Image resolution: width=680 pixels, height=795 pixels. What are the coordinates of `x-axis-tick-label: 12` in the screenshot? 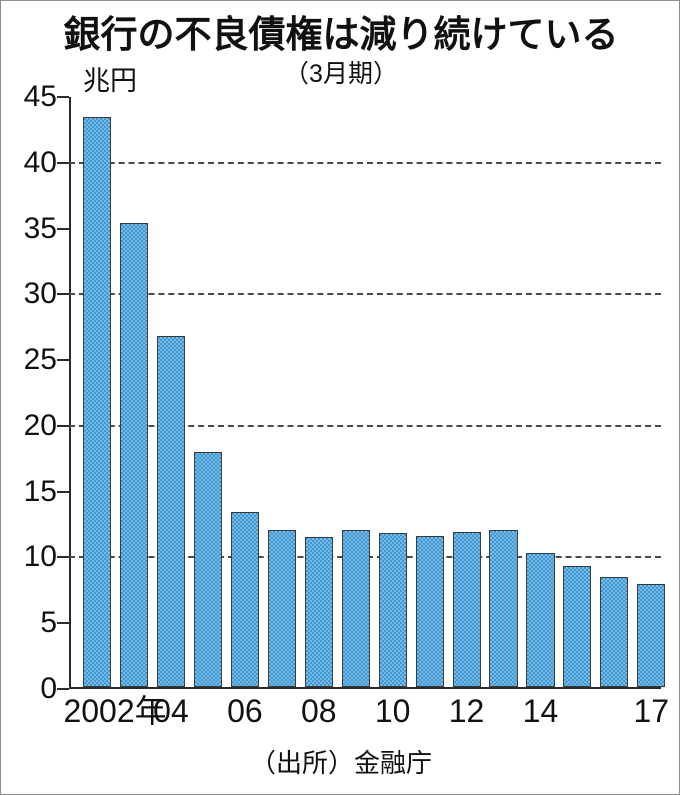 It's located at (466, 711).